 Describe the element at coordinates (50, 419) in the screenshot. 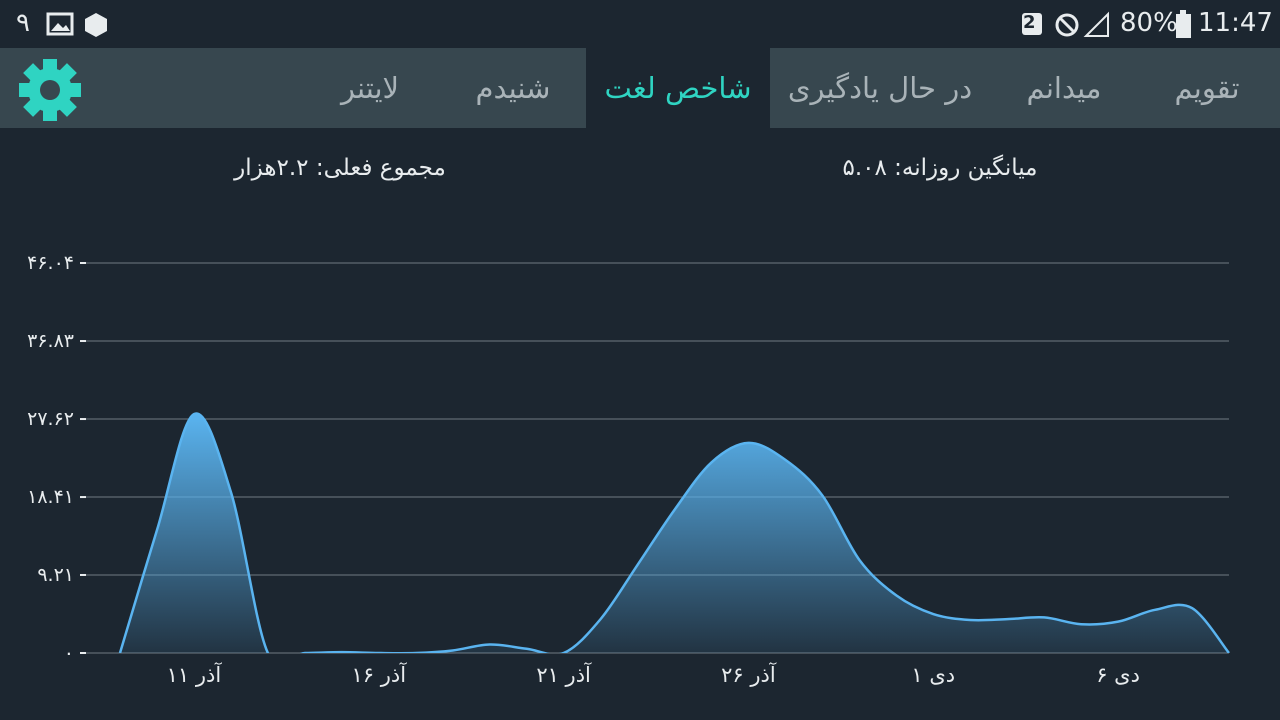

I see `y-tick-label: ۲۷.۶۲` at that location.